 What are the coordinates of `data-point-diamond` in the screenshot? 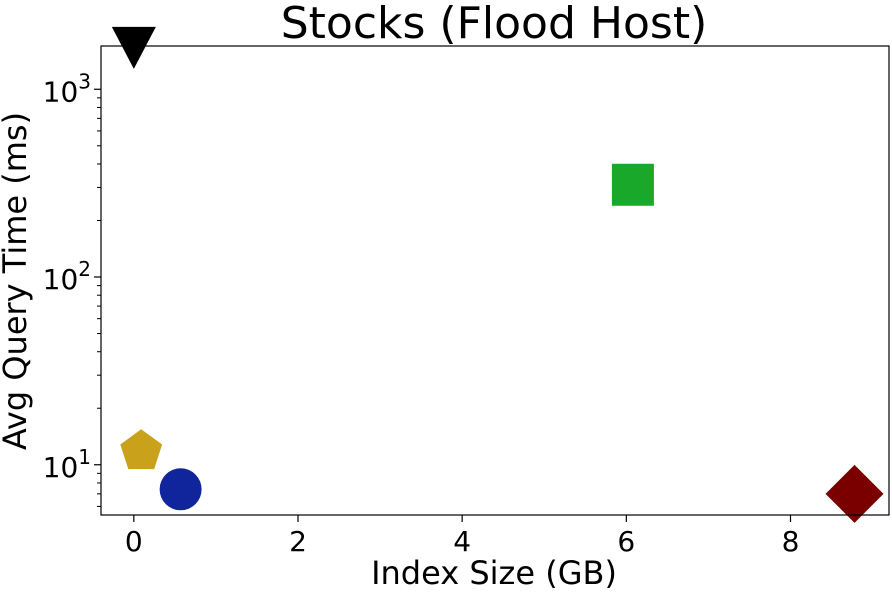 It's located at (854, 493).